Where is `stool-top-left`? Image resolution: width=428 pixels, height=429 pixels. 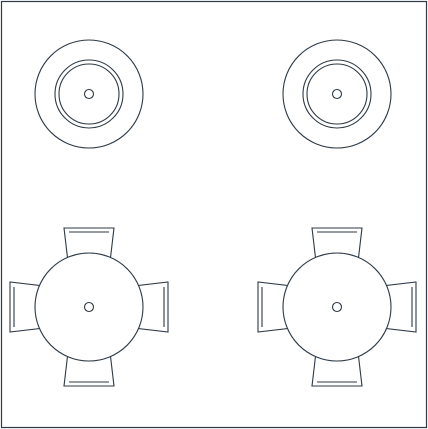 stool-top-left is located at coordinates (89, 94).